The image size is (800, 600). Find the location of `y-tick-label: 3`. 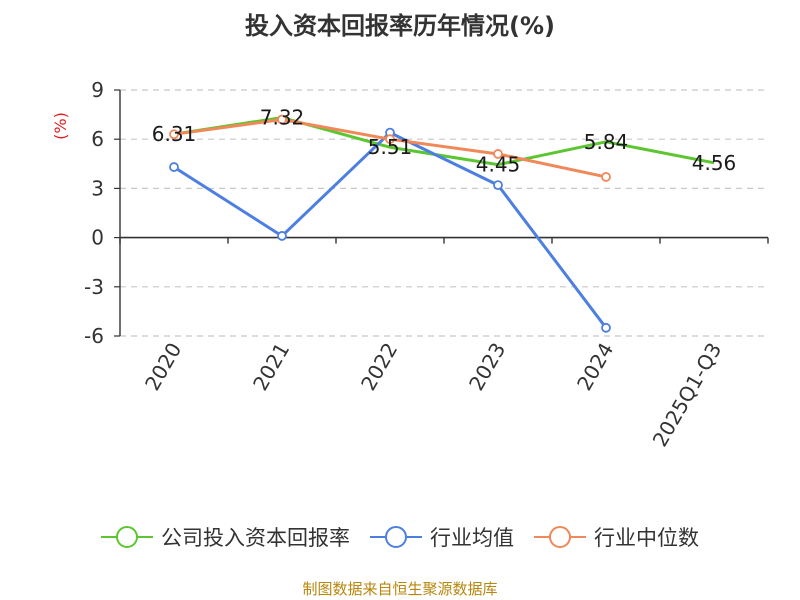

y-tick-label: 3 is located at coordinates (97, 188).